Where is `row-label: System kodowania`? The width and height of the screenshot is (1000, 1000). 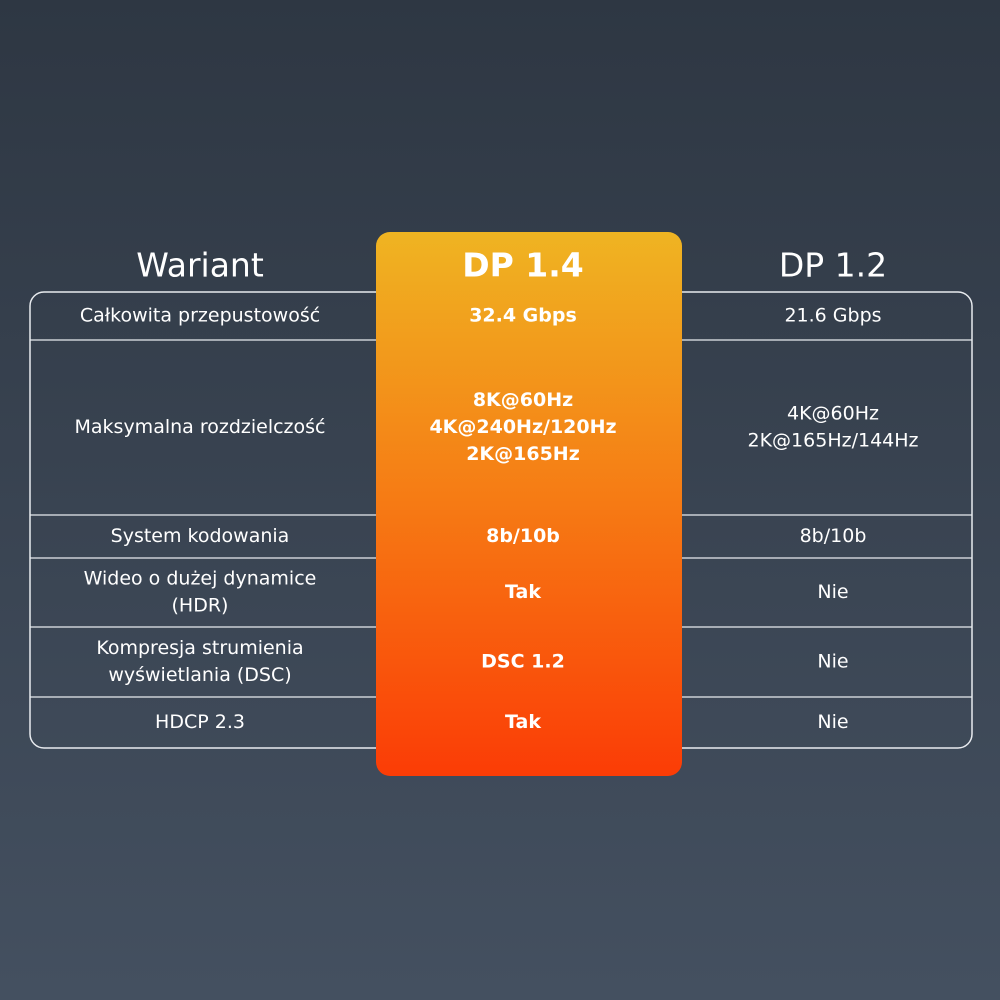 row-label: System kodowania is located at coordinates (200, 536).